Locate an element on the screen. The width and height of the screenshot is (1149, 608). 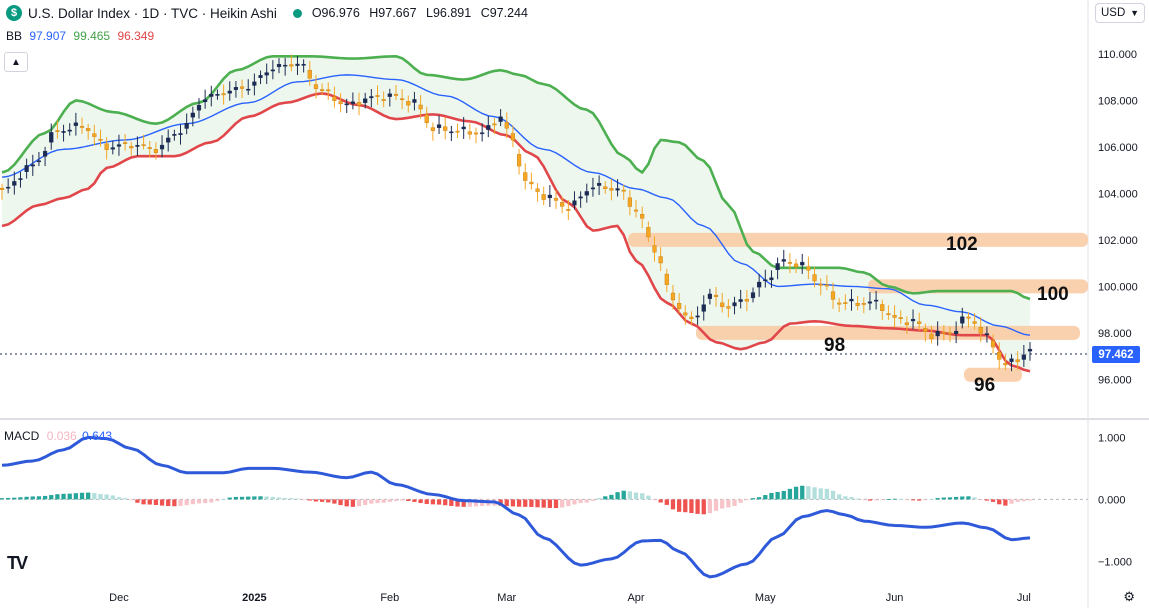
time-tick-label: May is located at coordinates (765, 598).